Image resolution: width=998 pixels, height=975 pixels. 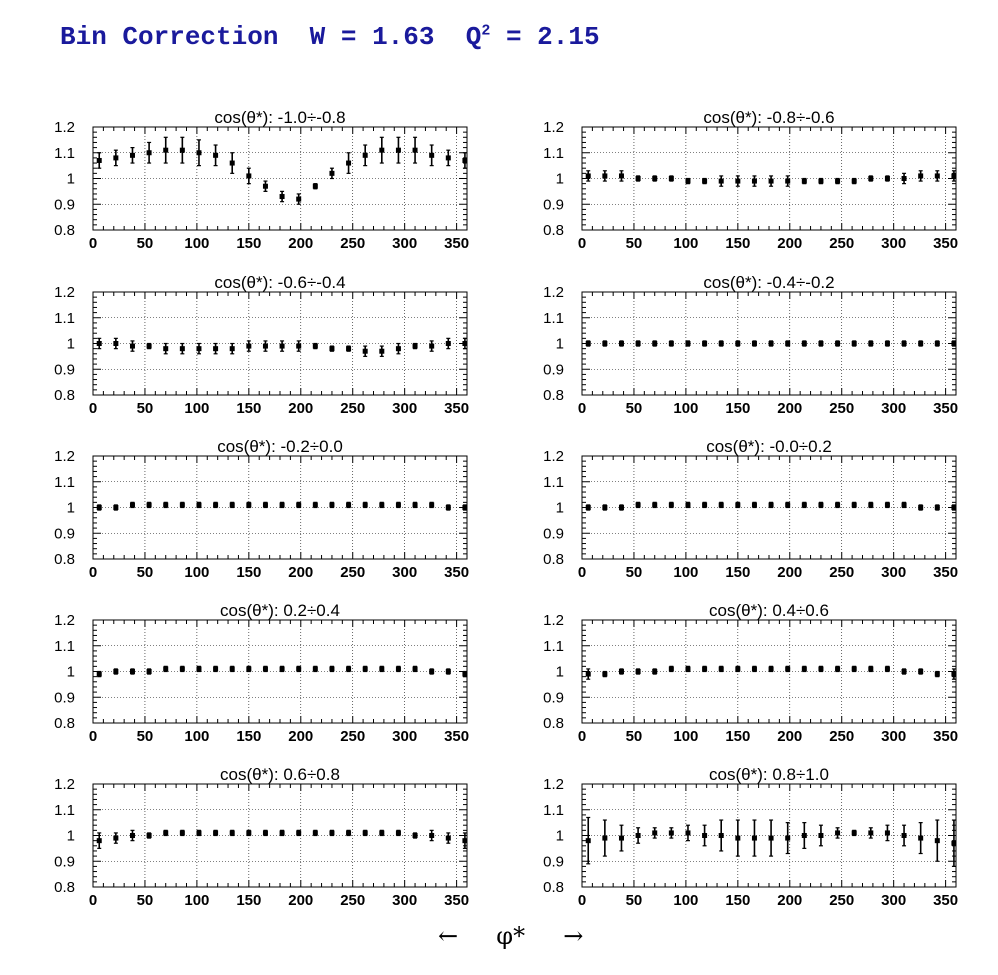 I want to click on x-tick-label: 300, so click(x=404, y=572).